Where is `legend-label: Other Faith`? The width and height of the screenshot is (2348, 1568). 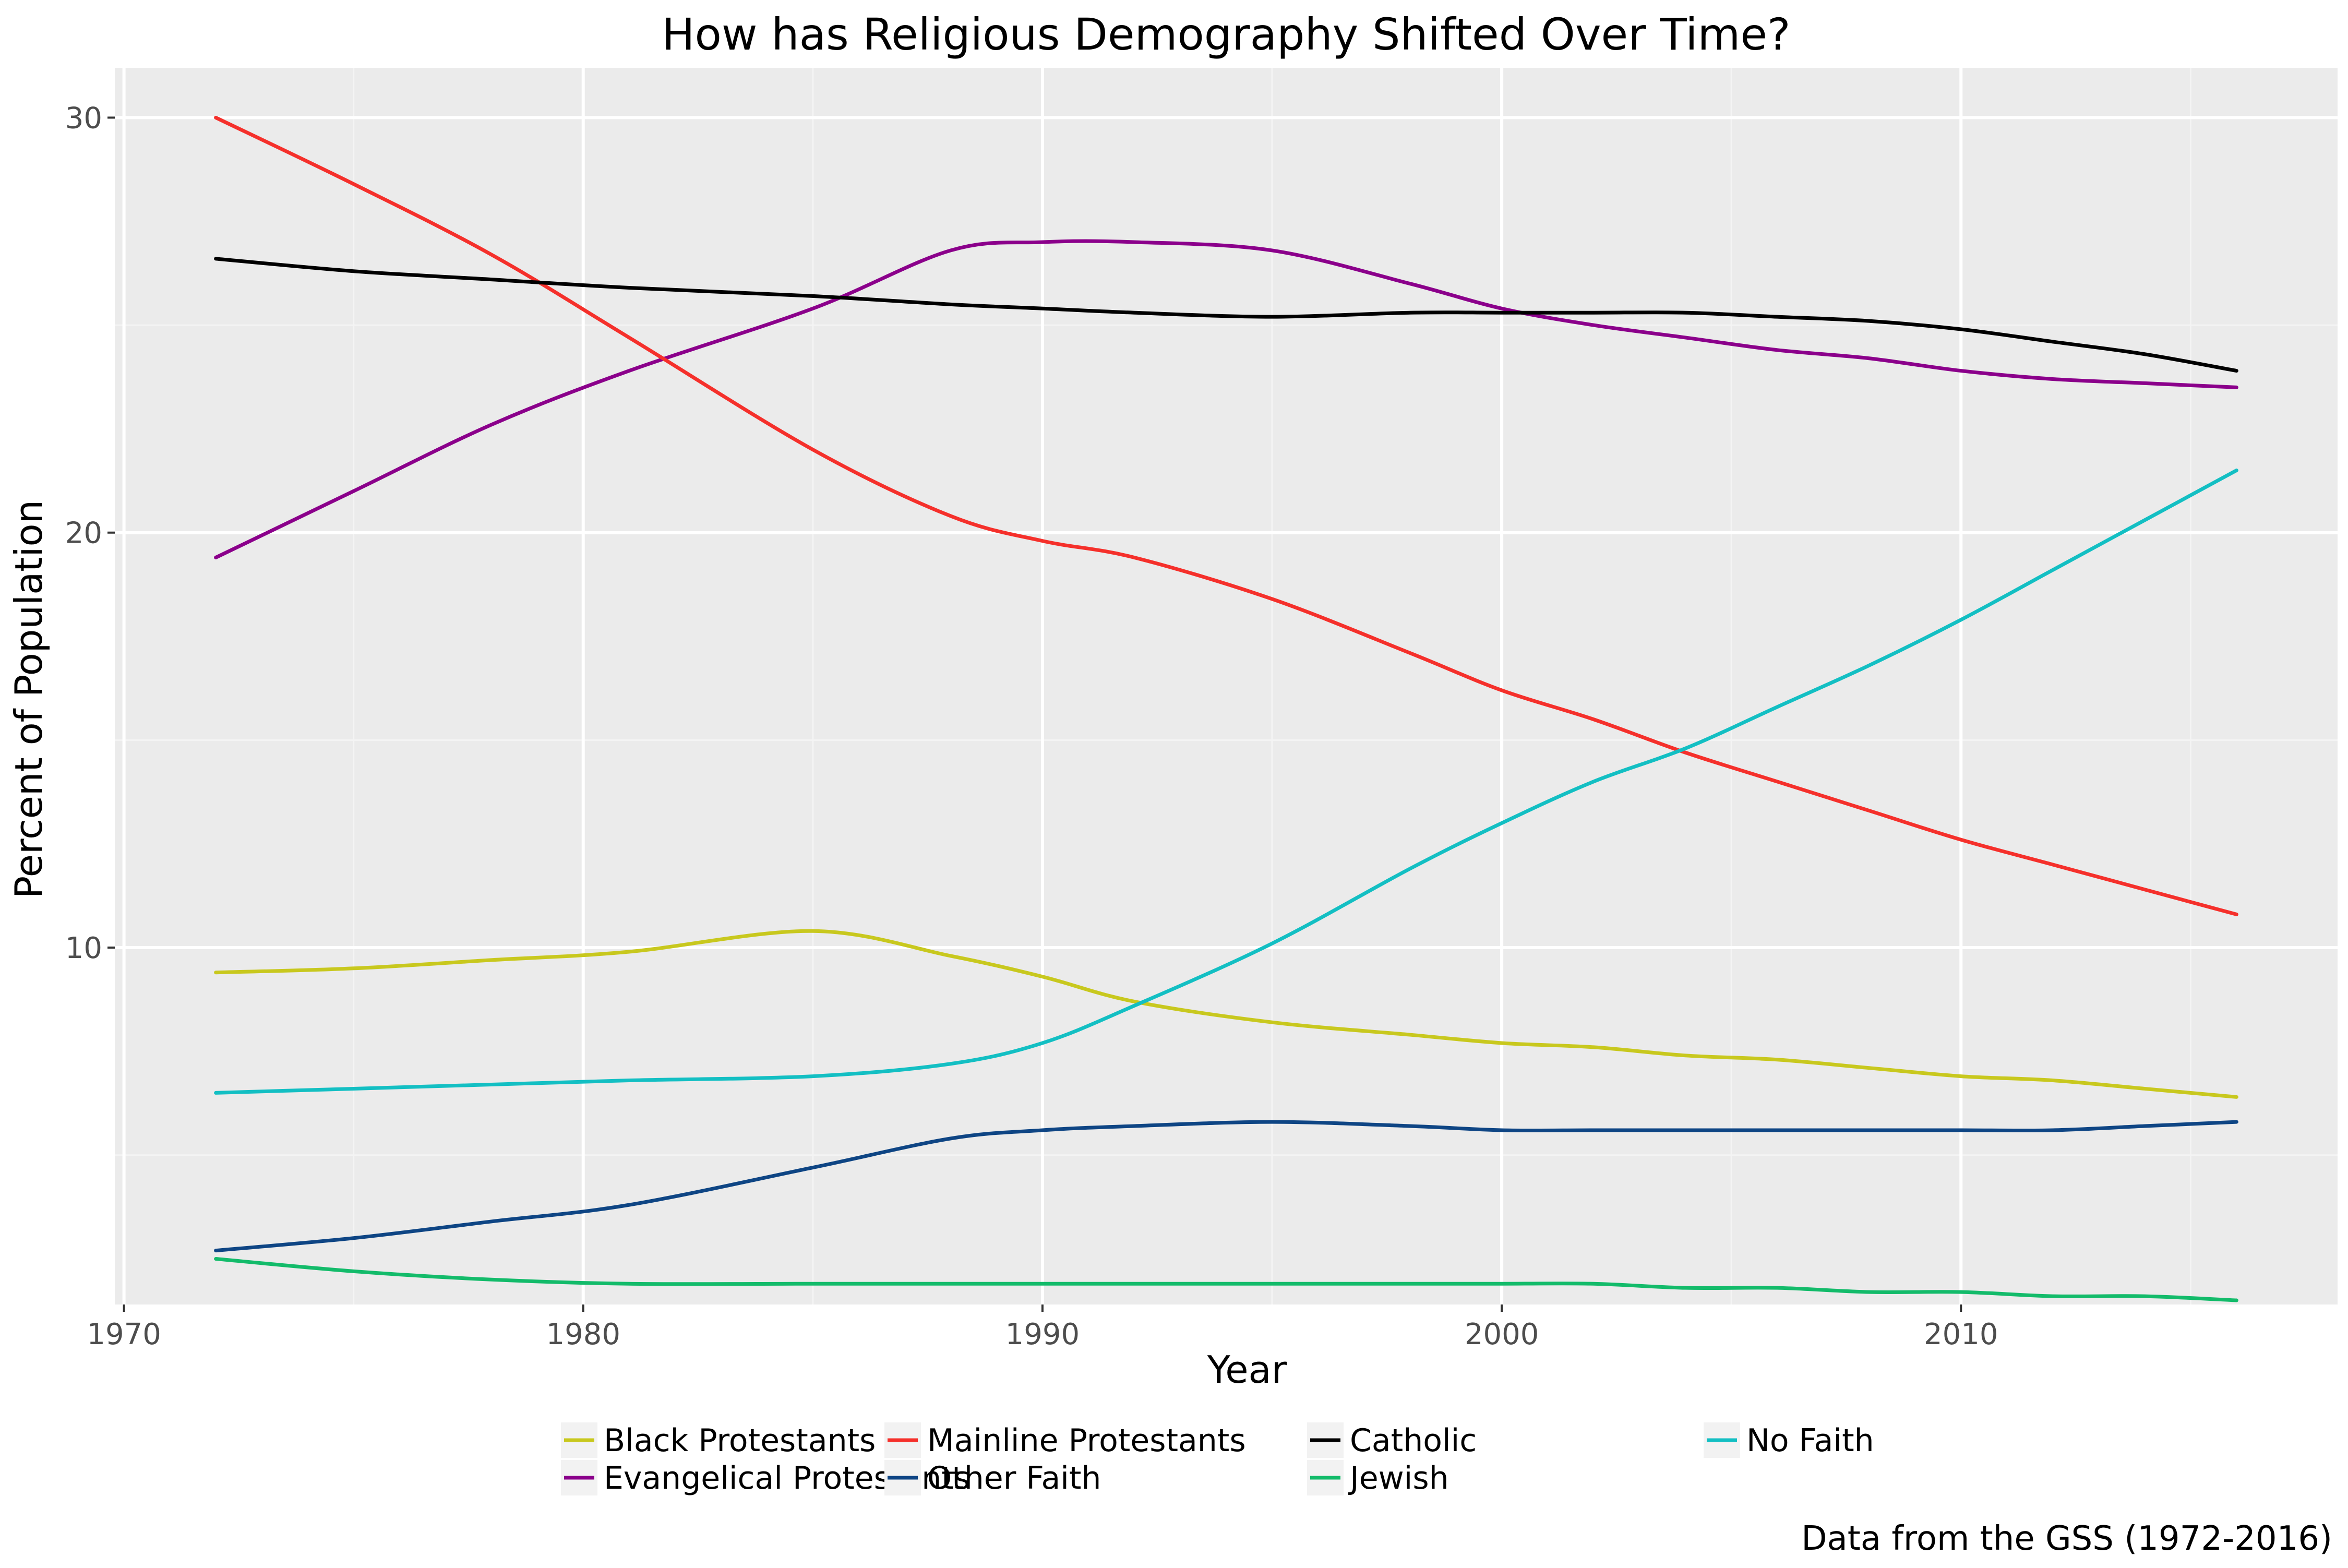
legend-label: Other Faith is located at coordinates (1014, 1479).